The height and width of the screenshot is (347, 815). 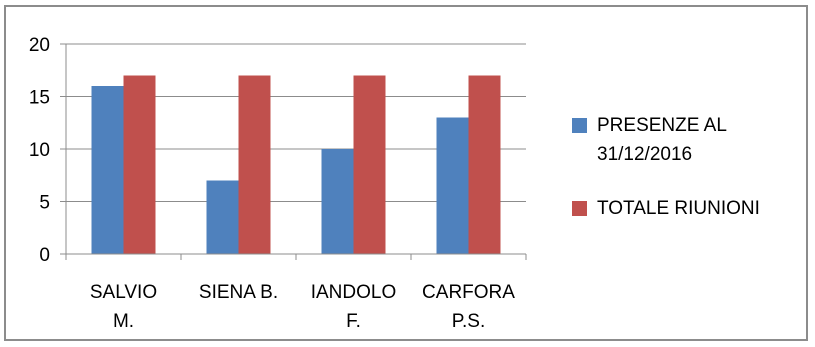 I want to click on legend: PRESENZE AL 31/12/2016 TOTALE RIUNIONI, so click(x=666, y=167).